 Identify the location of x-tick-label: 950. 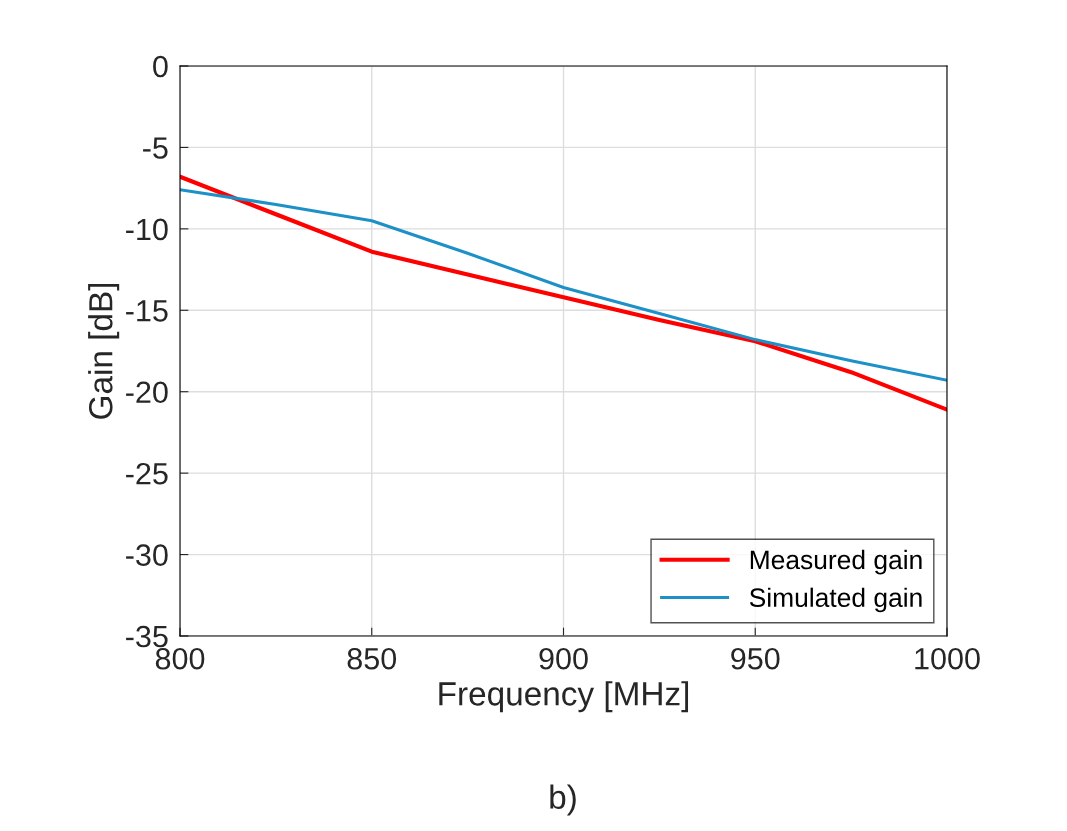
(755, 658).